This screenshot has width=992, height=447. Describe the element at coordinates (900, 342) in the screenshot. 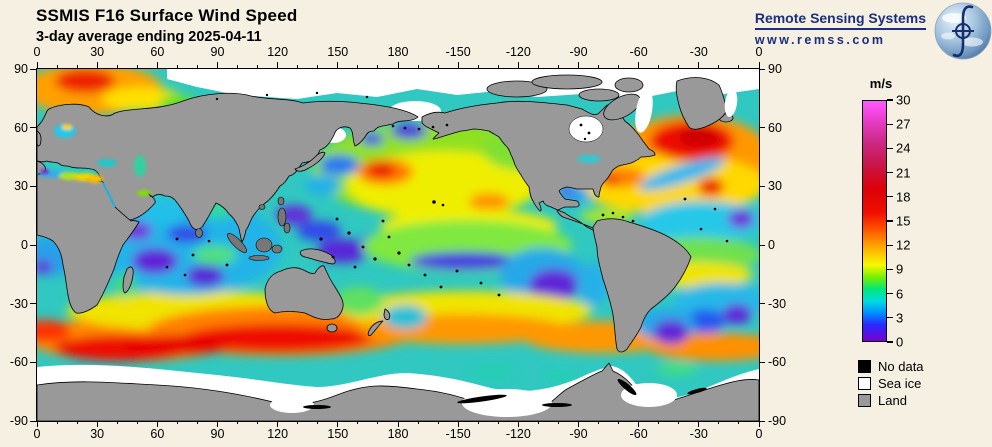

I see `colorbar-tick-label: 0` at that location.